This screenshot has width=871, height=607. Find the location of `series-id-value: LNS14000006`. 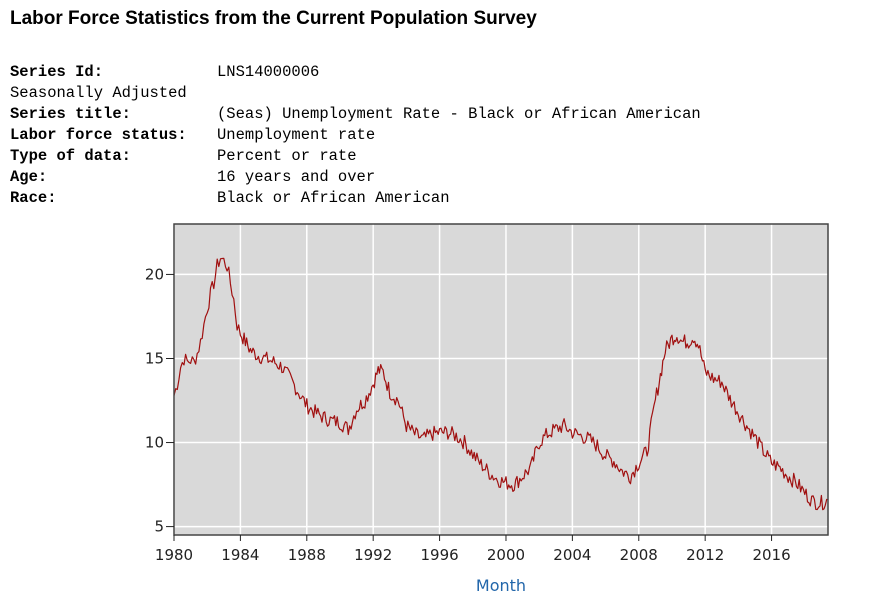

series-id-value: LNS14000006 is located at coordinates (268, 72).